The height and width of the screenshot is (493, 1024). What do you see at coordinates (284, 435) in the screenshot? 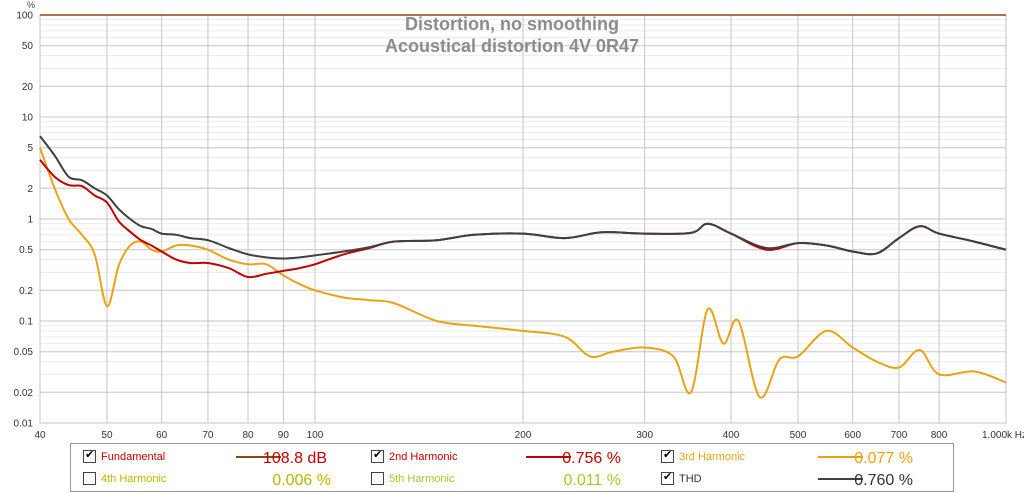
I see `x-tick-label: 90` at bounding box center [284, 435].